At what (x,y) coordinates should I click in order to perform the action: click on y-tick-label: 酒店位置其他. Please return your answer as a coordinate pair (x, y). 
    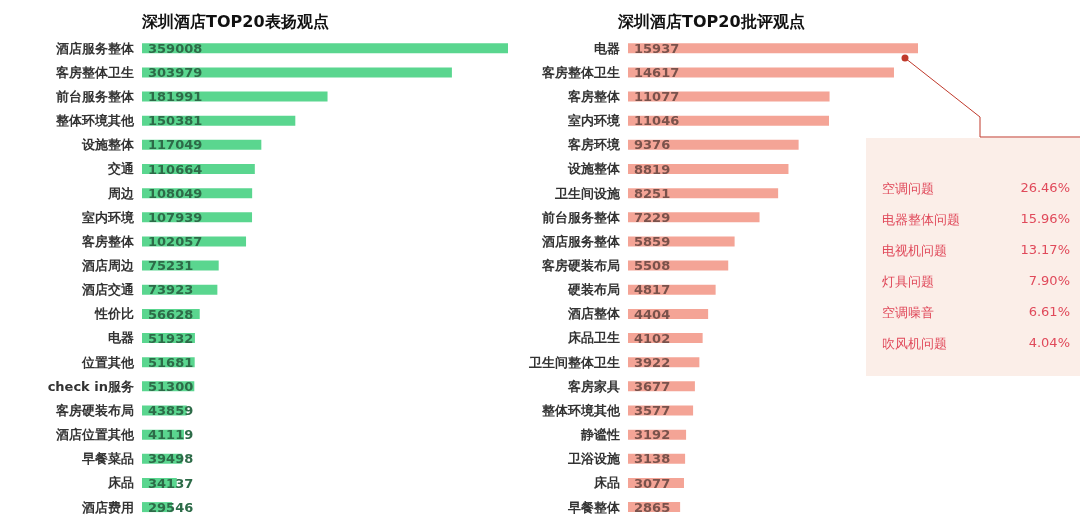
    Looking at the image, I should click on (95, 435).